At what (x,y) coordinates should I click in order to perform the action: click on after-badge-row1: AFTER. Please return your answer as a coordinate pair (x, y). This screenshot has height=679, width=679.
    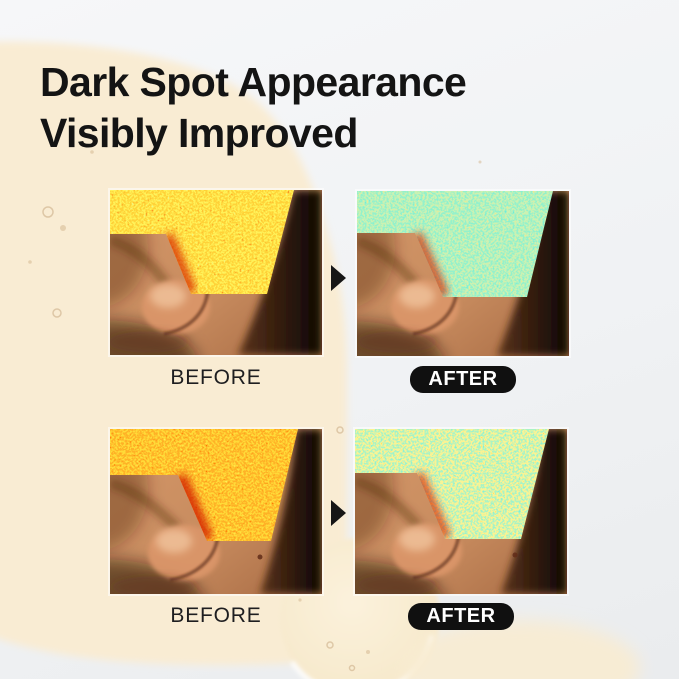
    Looking at the image, I should click on (463, 379).